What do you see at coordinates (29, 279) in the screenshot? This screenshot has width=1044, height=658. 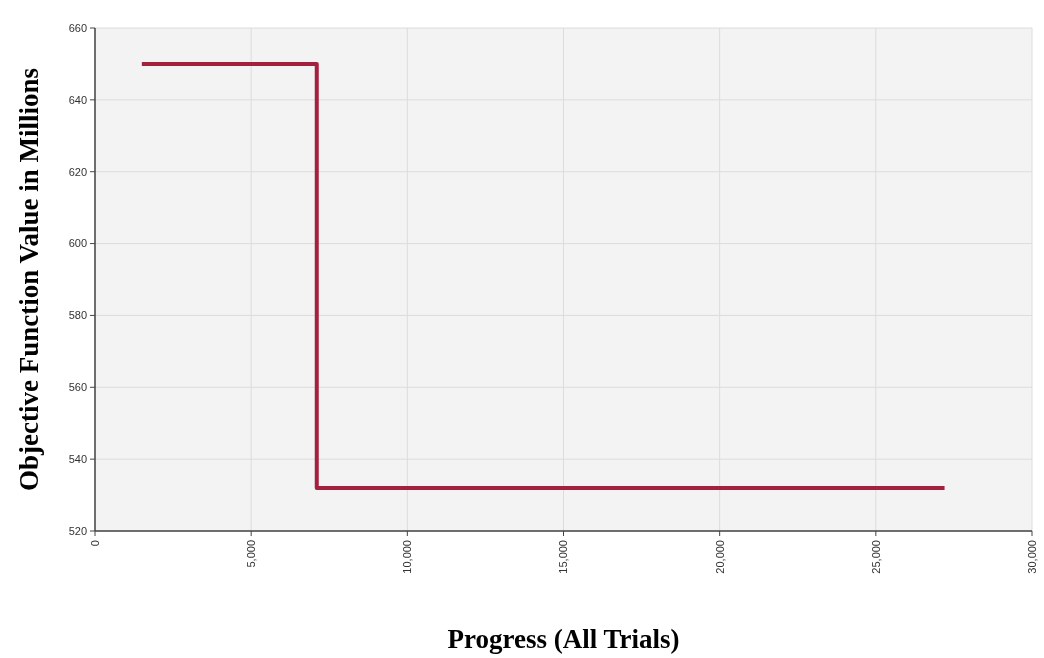 I see `y-axis-title: Objective Function Value in Millions` at bounding box center [29, 279].